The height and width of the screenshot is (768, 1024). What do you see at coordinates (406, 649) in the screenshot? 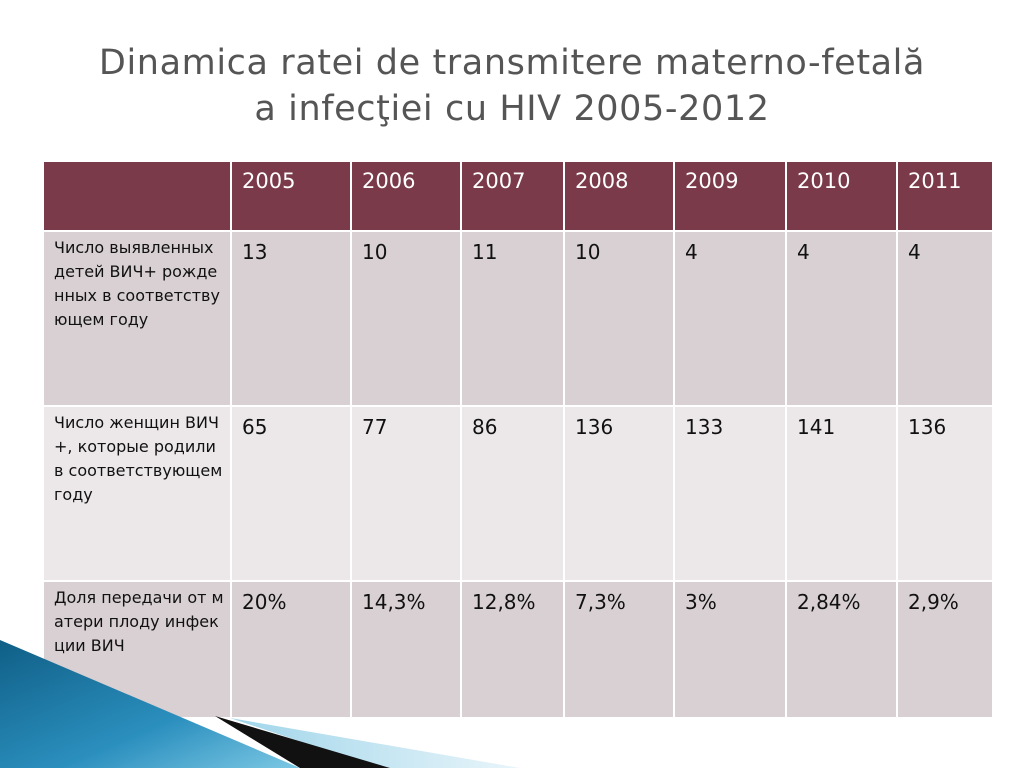
I see `table-cell: 14,3%` at bounding box center [406, 649].